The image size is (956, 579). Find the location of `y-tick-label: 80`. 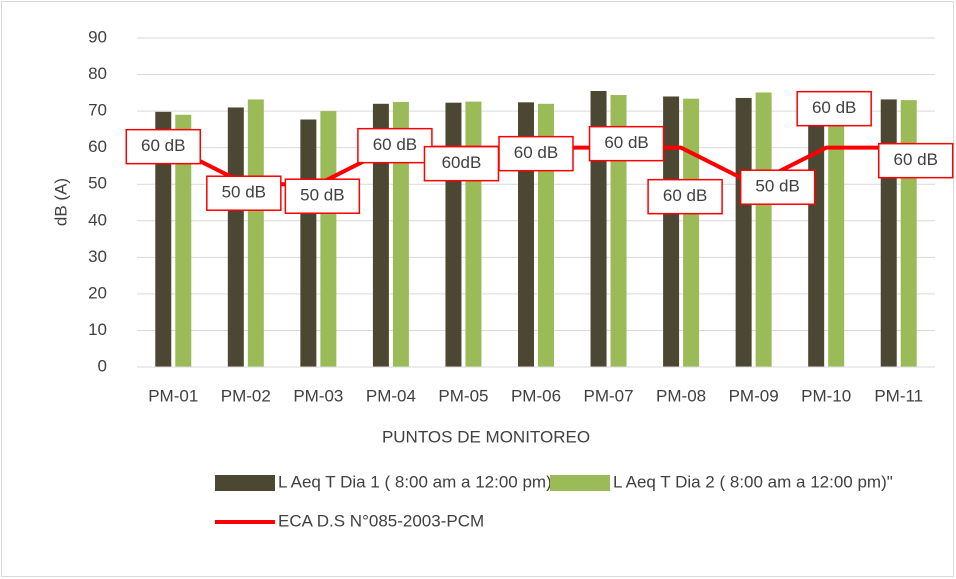

y-tick-label: 80 is located at coordinates (97, 73).